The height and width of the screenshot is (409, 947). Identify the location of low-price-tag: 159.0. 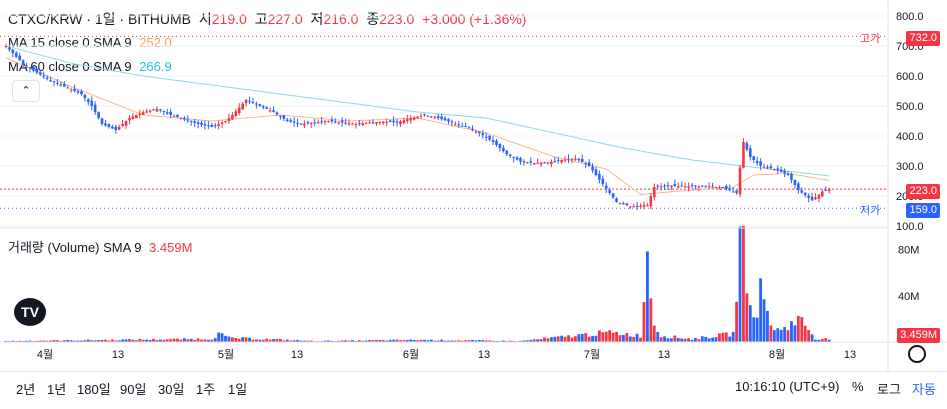
(923, 210).